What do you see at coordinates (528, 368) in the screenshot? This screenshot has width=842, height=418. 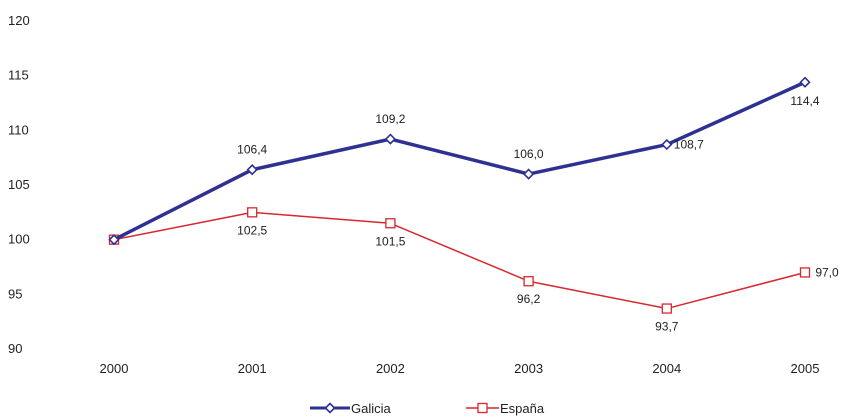 I see `x-tick-label: 2003` at bounding box center [528, 368].